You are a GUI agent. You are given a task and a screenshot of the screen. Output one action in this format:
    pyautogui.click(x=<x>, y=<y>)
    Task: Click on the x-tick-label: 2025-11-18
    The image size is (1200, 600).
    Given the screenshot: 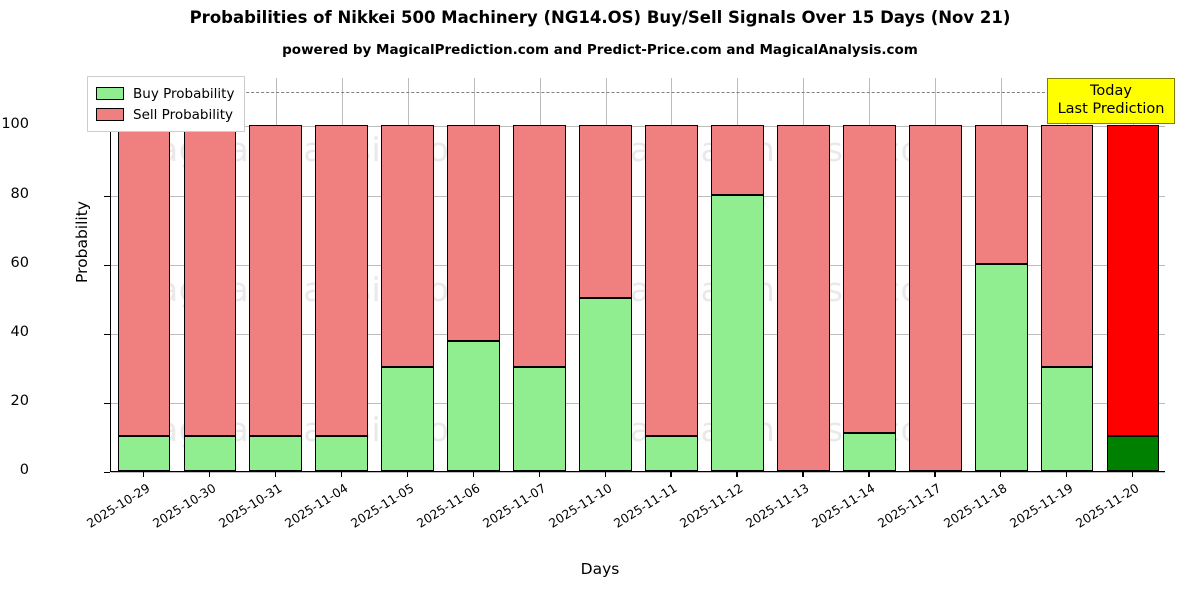 What is the action you would take?
    pyautogui.click(x=975, y=506)
    